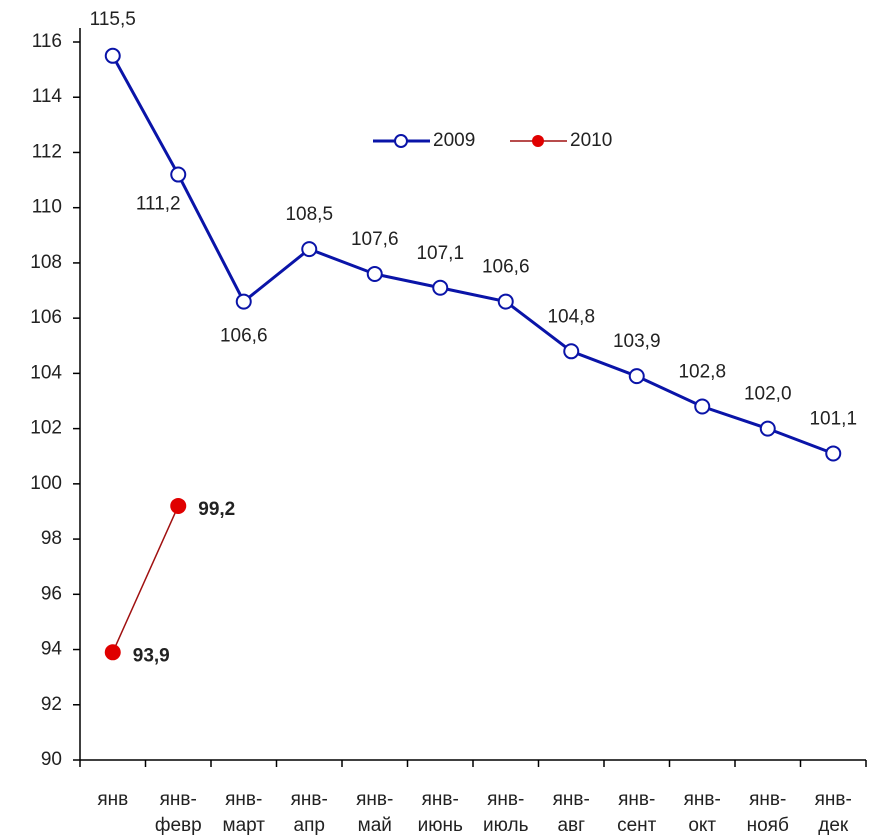 The width and height of the screenshot is (876, 836). Describe the element at coordinates (46, 317) in the screenshot. I see `y-tick-label: 106` at that location.